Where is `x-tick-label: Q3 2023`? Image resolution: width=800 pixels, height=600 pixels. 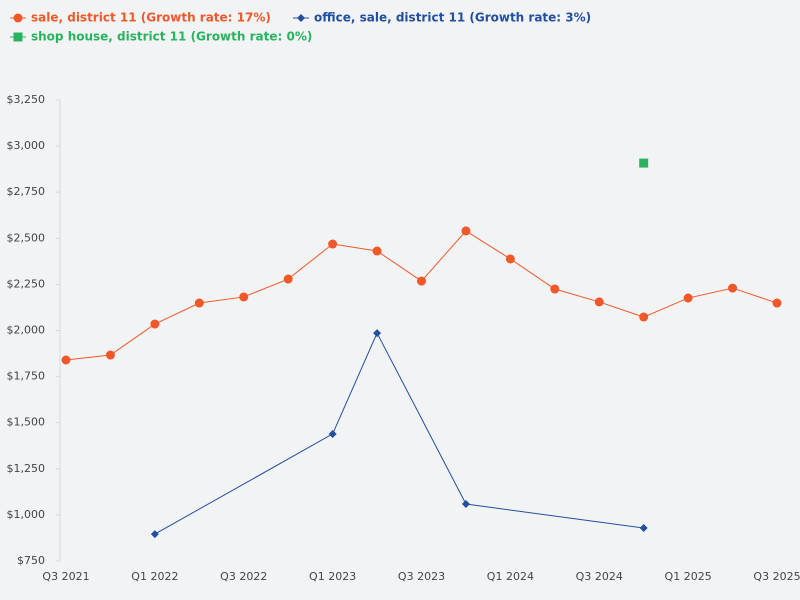
x-tick-label: Q3 2023 is located at coordinates (421, 576).